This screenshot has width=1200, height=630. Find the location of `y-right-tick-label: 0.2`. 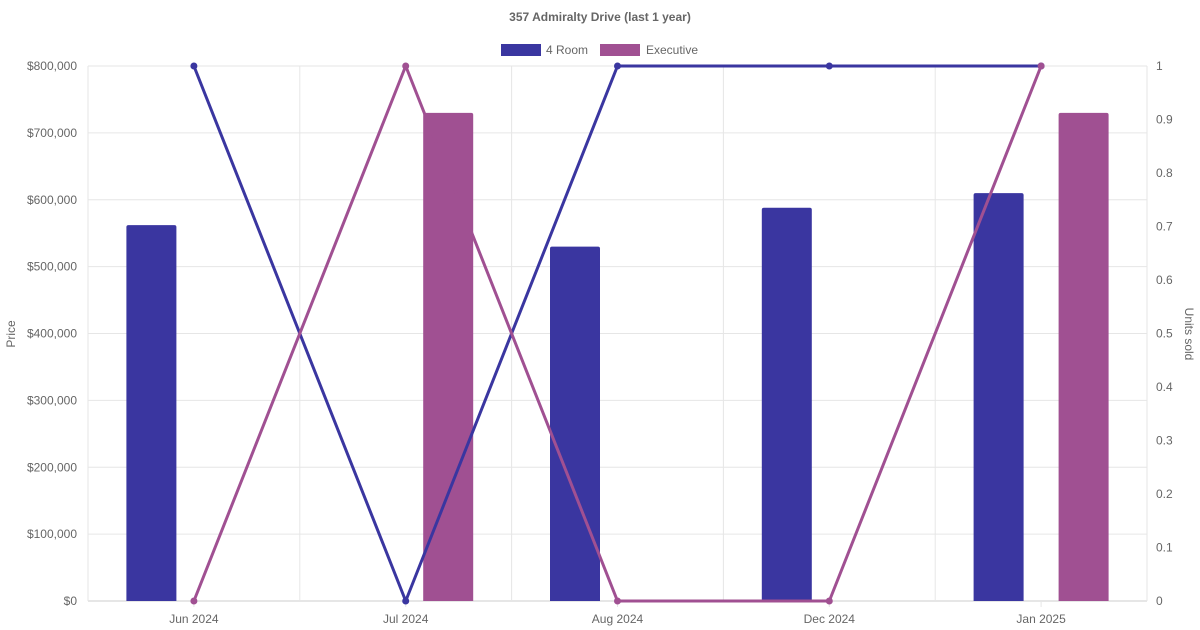

y-right-tick-label: 0.2 is located at coordinates (1164, 494).